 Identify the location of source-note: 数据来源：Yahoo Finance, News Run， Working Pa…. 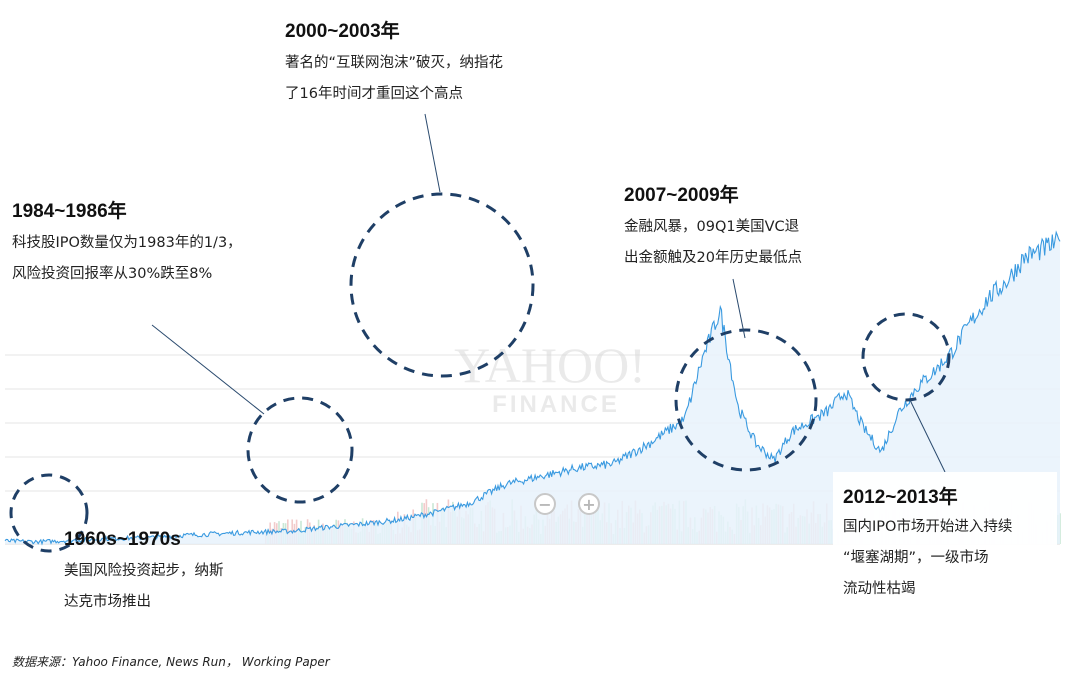
(171, 662).